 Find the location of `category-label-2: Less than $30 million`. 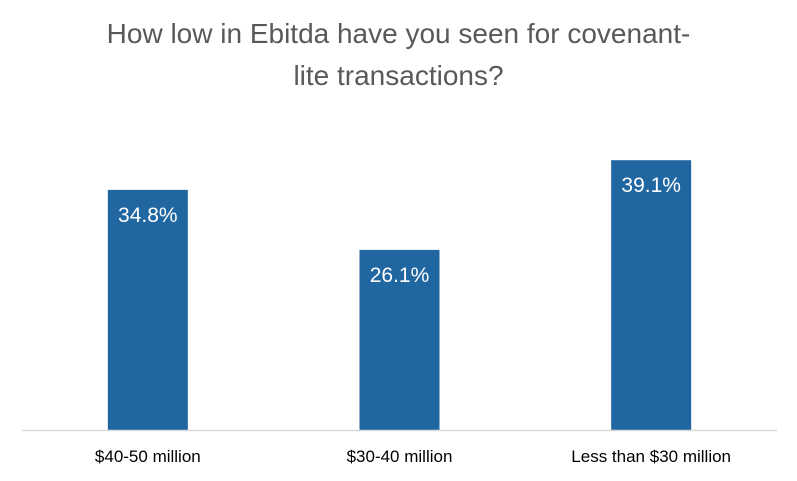

category-label-2: Less than $30 million is located at coordinates (651, 456).